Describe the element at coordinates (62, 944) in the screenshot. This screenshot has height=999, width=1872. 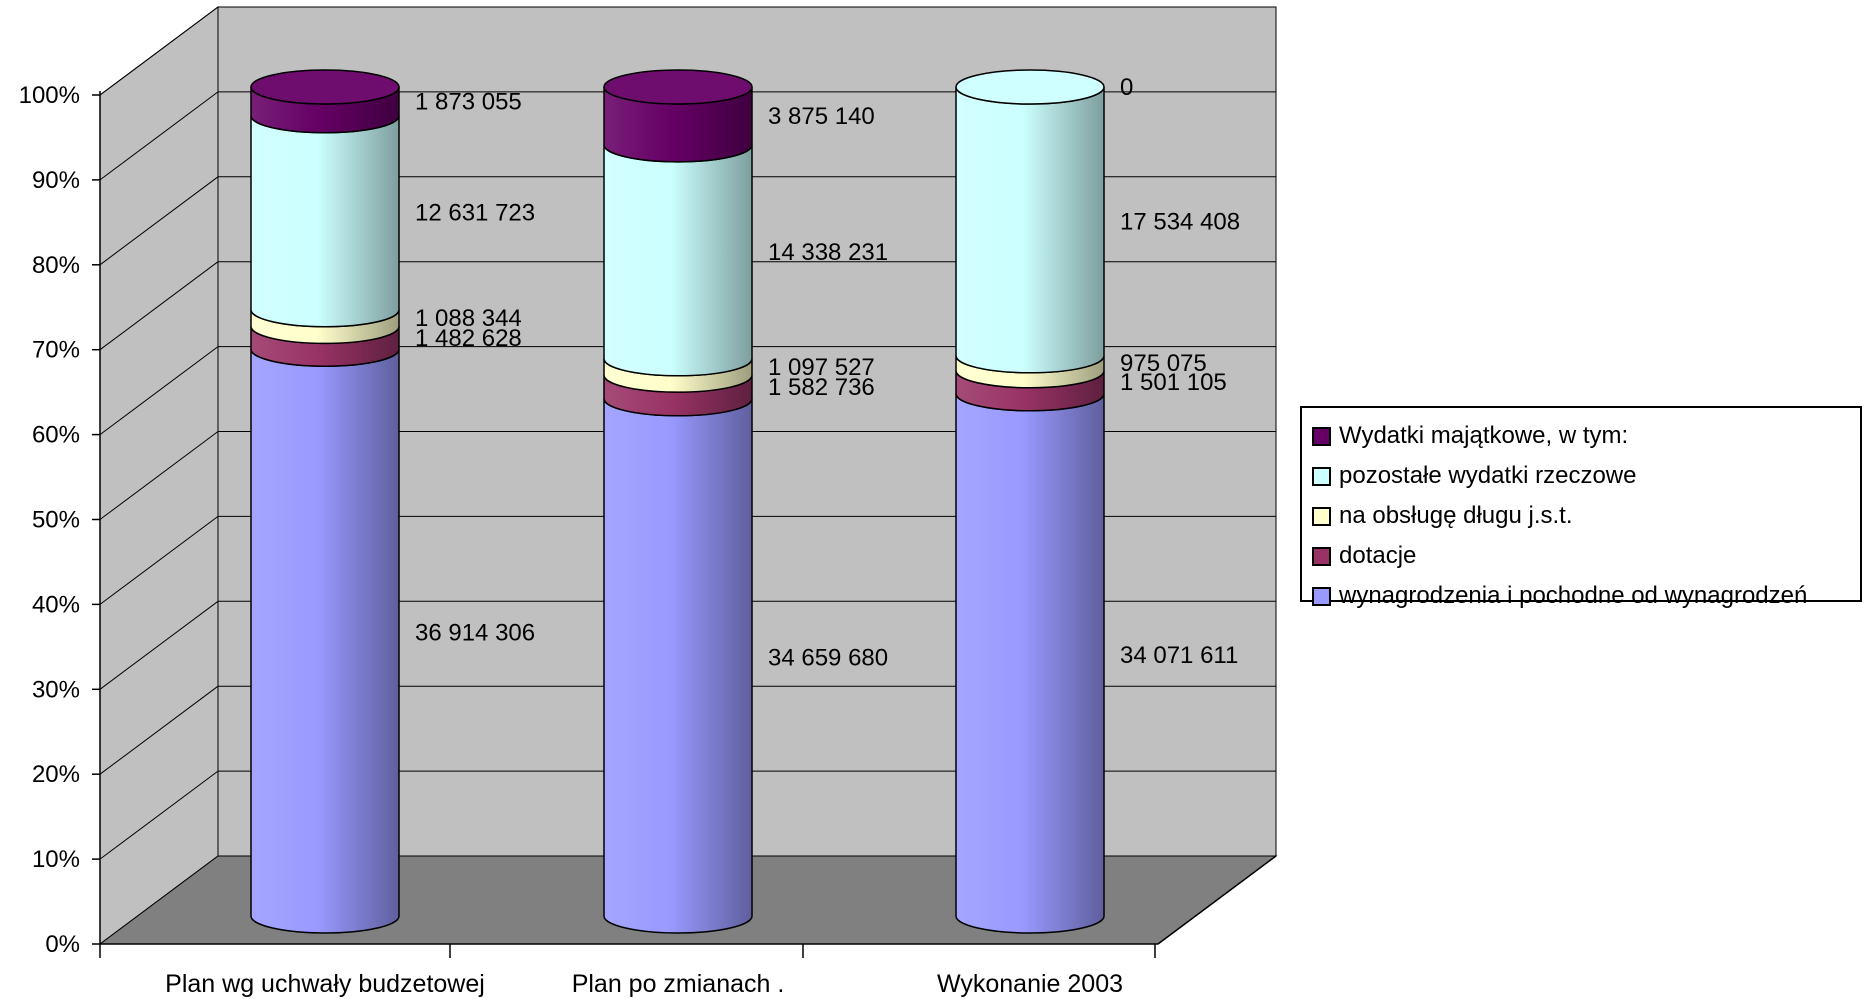
I see `y-tick-label: 0%` at that location.